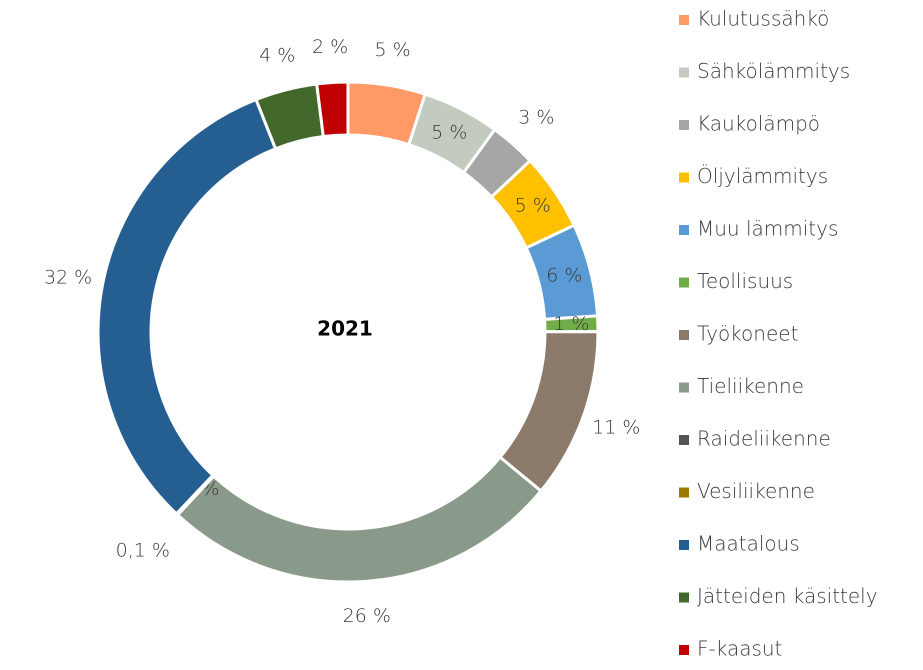 The height and width of the screenshot is (670, 923). Describe the element at coordinates (277, 55) in the screenshot. I see `value-label: 4 %` at that location.